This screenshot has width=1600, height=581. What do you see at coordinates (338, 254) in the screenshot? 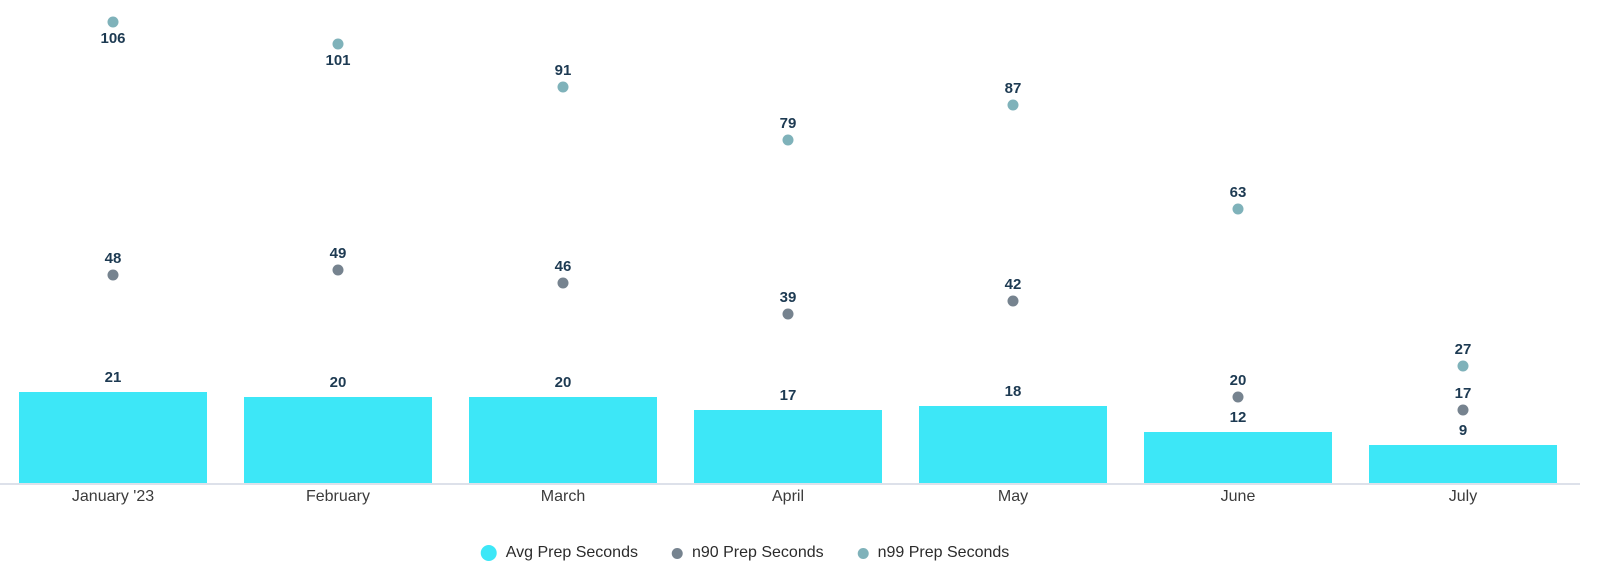
I see `value-label-n90-prep-seconds: 49` at bounding box center [338, 254].